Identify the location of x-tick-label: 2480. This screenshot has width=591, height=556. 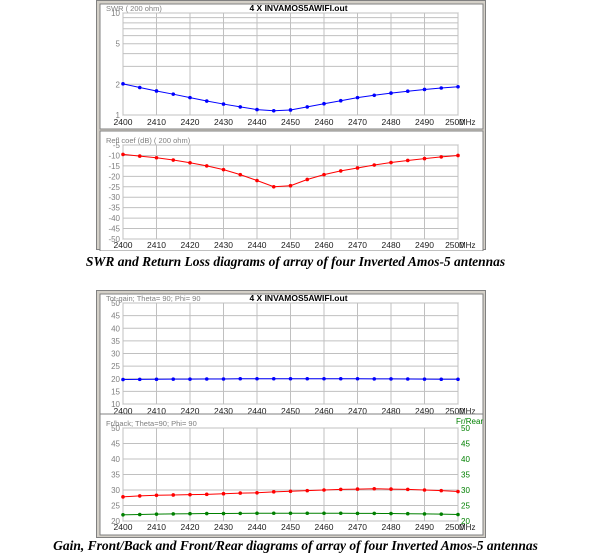
(391, 245).